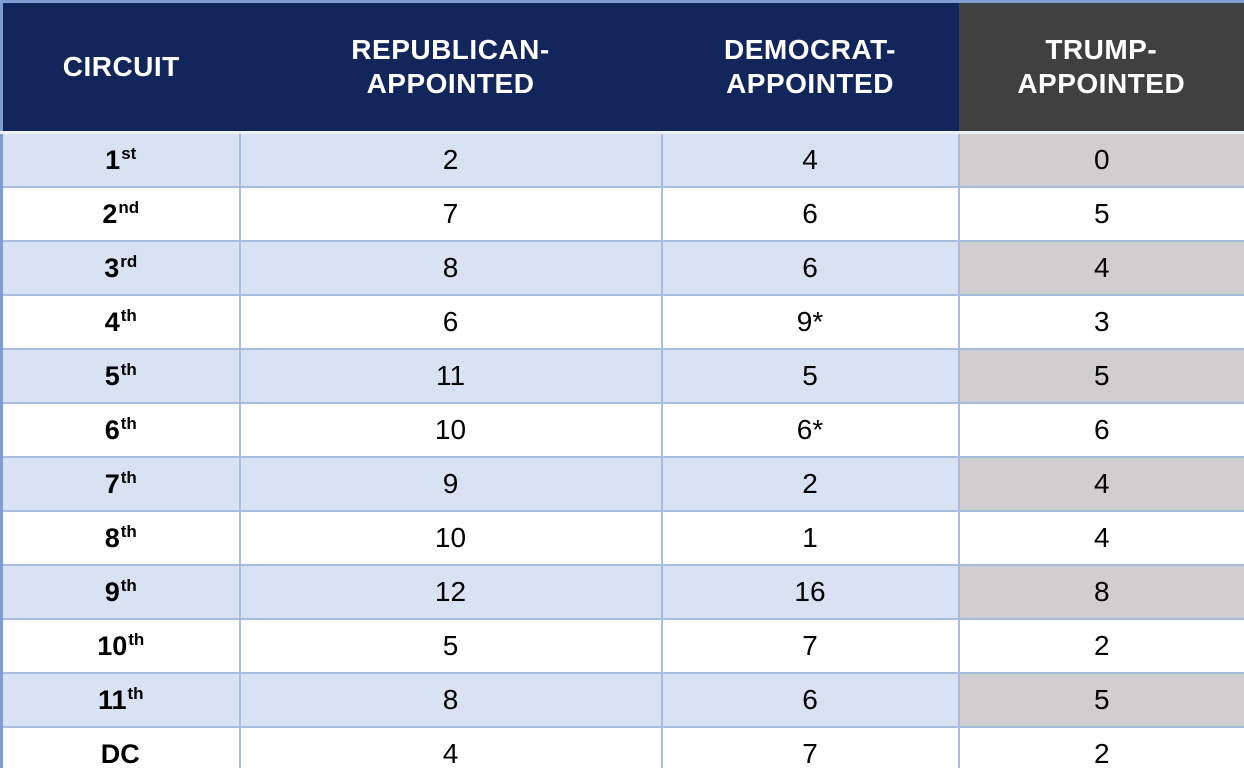 The height and width of the screenshot is (768, 1244). I want to click on cell-republican-appointed: 4, so click(450, 747).